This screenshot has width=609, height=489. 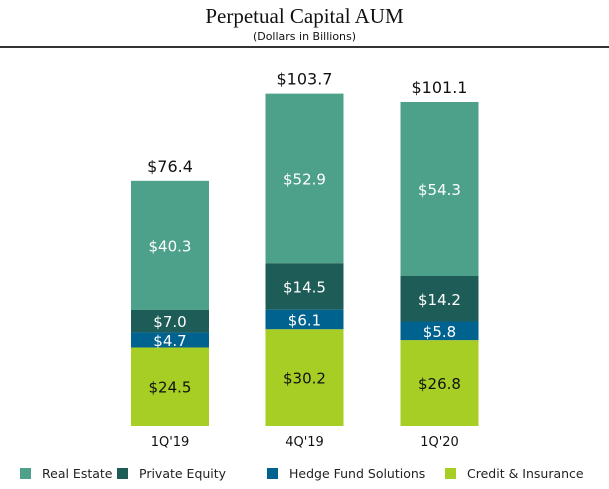 I want to click on data-label-private-equity-4q-19: $14.5, so click(x=304, y=287).